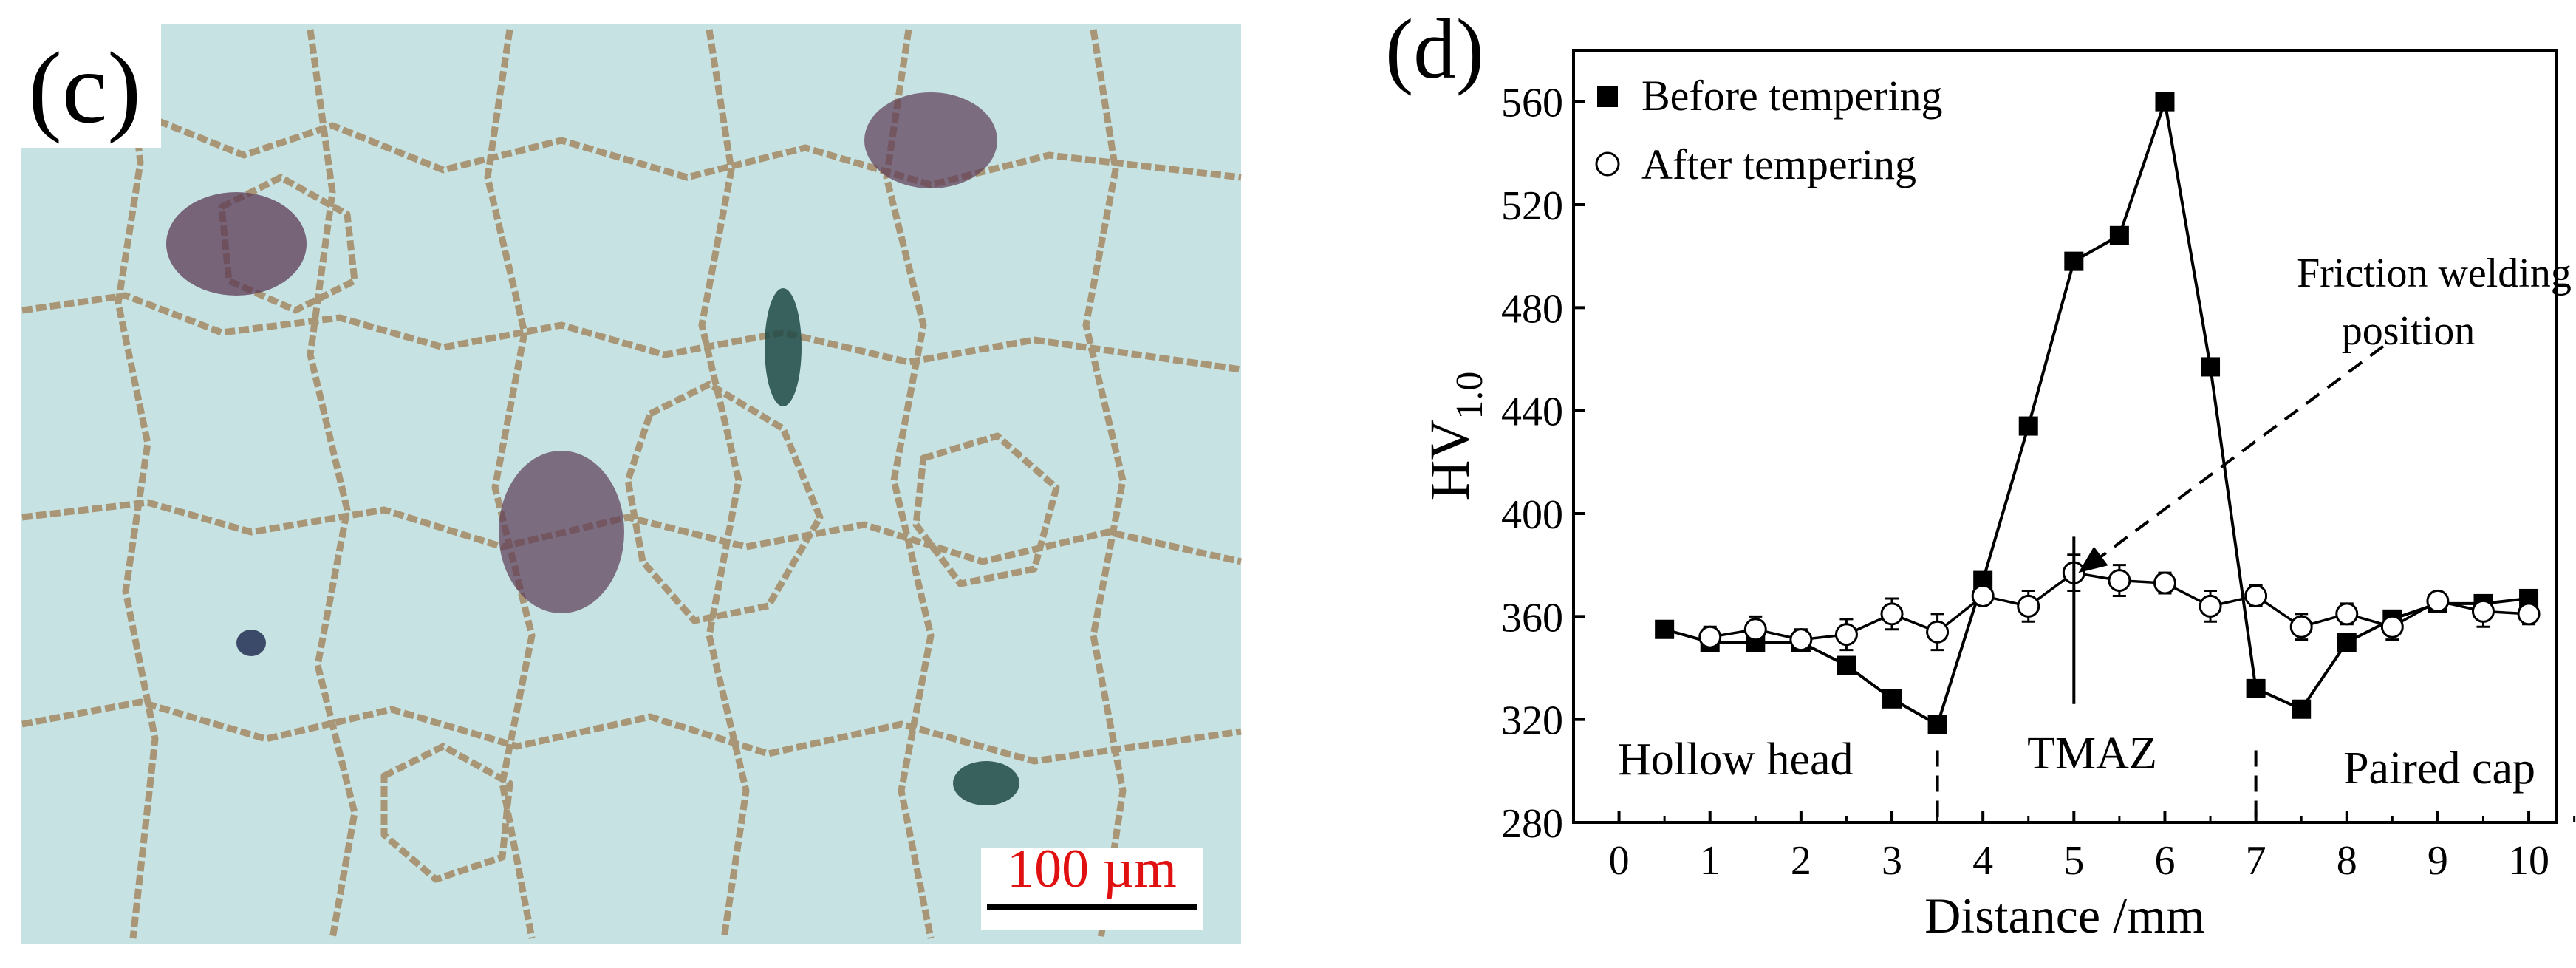 The height and width of the screenshot is (968, 2576). What do you see at coordinates (2092, 848) in the screenshot?
I see `x-axis-ticks: 0 1 2 3 4 5 6 7 8 9 10` at bounding box center [2092, 848].